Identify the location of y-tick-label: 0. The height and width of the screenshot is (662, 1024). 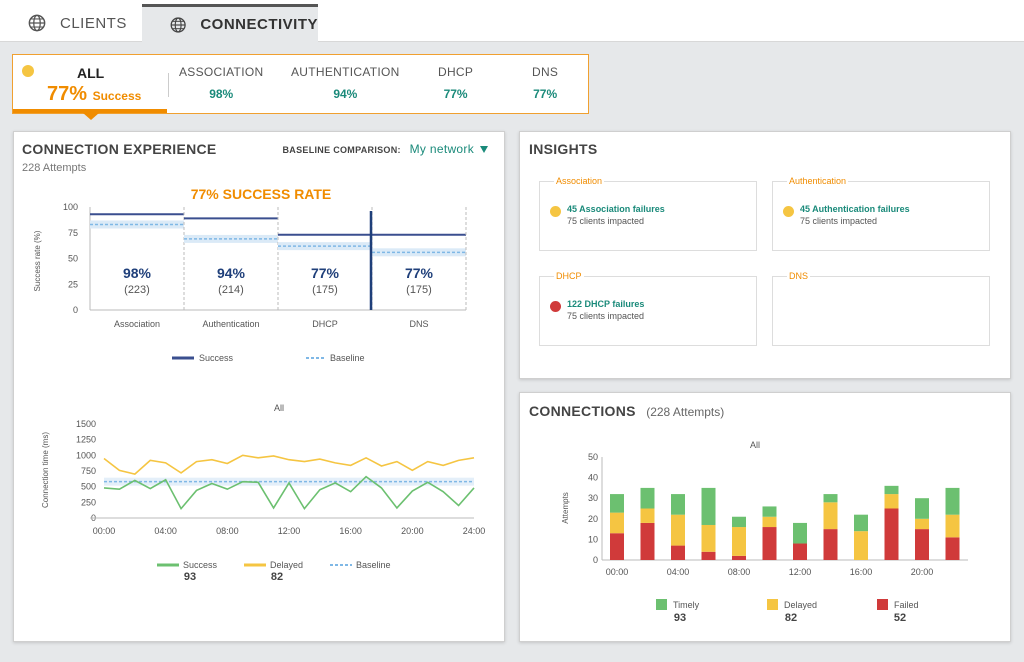
(75, 310).